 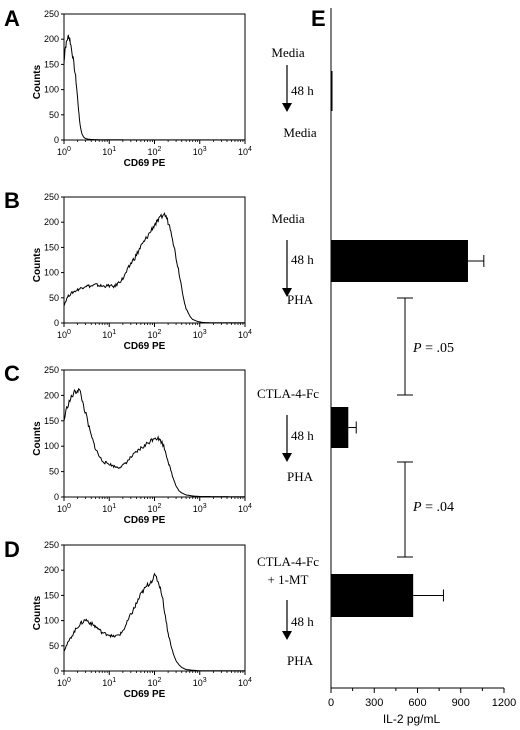 I want to click on p-value: = .04, so click(x=438, y=507).